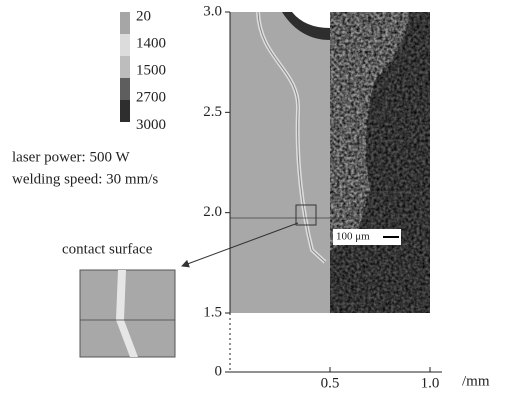 The image size is (518, 402). Describe the element at coordinates (127, 313) in the screenshot. I see `inset-contact` at that location.